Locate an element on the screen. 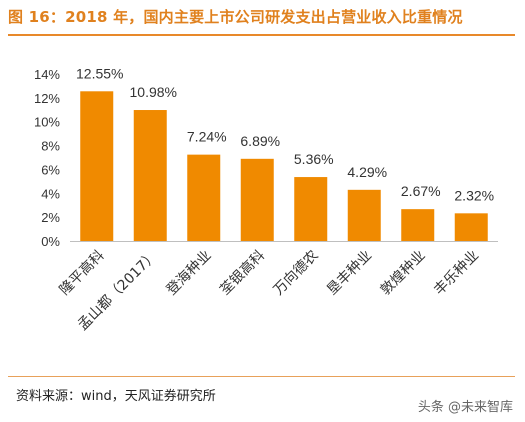 Image resolution: width=525 pixels, height=422 pixels. x-tick-label: 荃银高科 is located at coordinates (242, 273).